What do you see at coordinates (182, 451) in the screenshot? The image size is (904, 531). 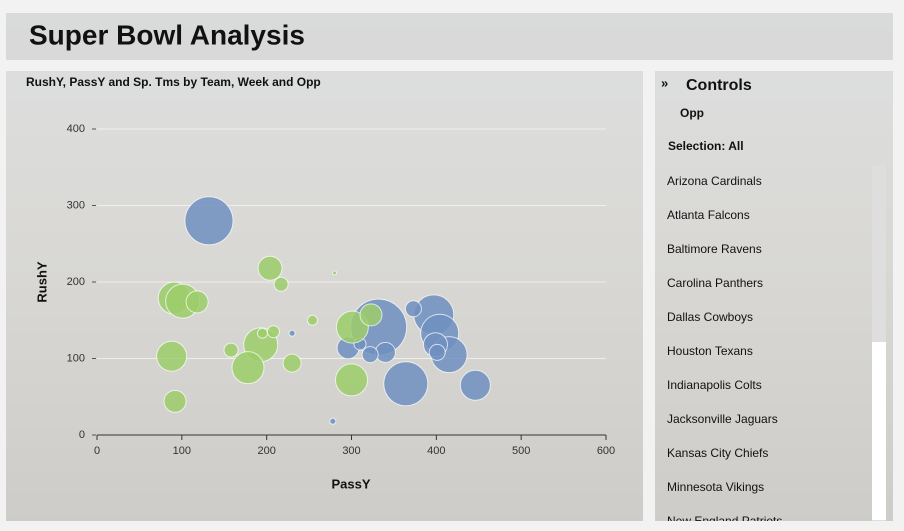 I see `x-tick-label: 100` at bounding box center [182, 451].